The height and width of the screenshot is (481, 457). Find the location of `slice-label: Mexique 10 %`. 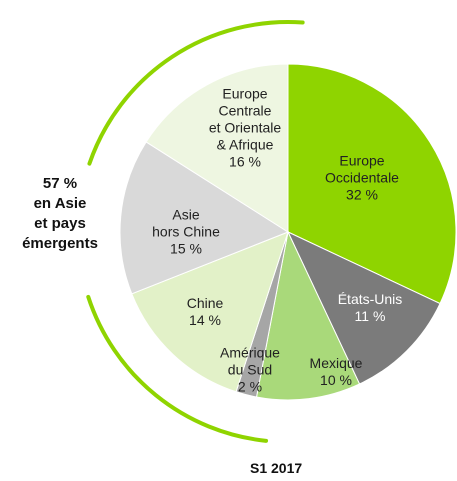

slice-label: Mexique 10 % is located at coordinates (336, 372).